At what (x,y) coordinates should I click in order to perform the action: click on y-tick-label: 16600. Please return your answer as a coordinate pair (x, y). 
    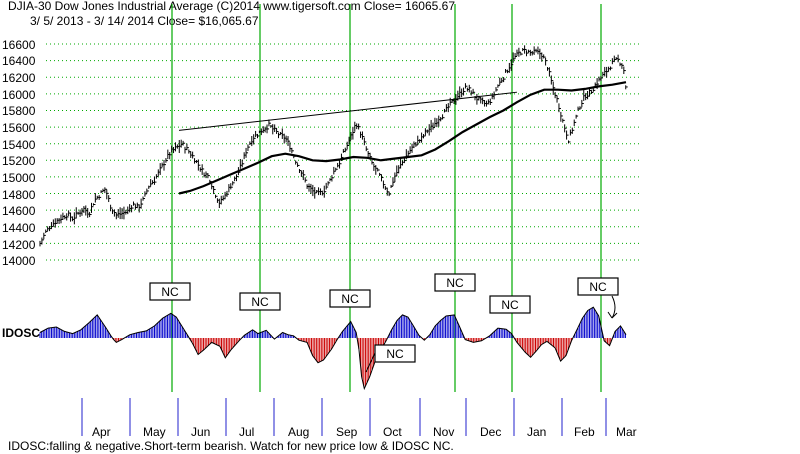
    Looking at the image, I should click on (19, 45).